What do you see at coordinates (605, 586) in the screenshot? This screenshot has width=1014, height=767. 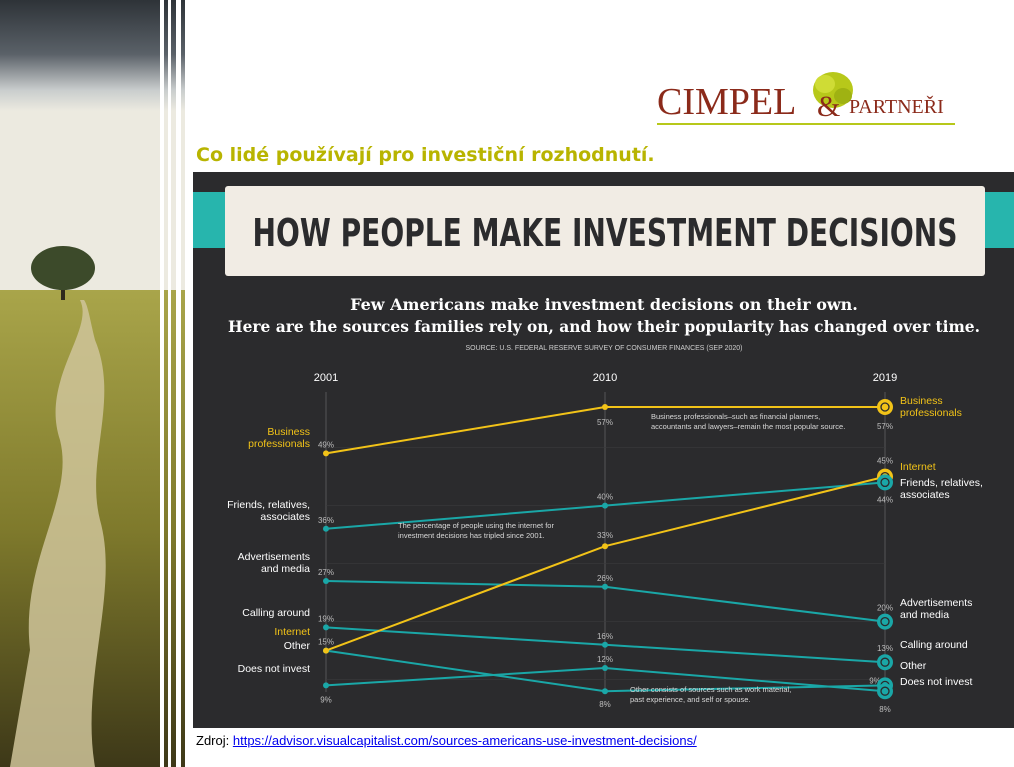 I see `point-advertisements-2010` at bounding box center [605, 586].